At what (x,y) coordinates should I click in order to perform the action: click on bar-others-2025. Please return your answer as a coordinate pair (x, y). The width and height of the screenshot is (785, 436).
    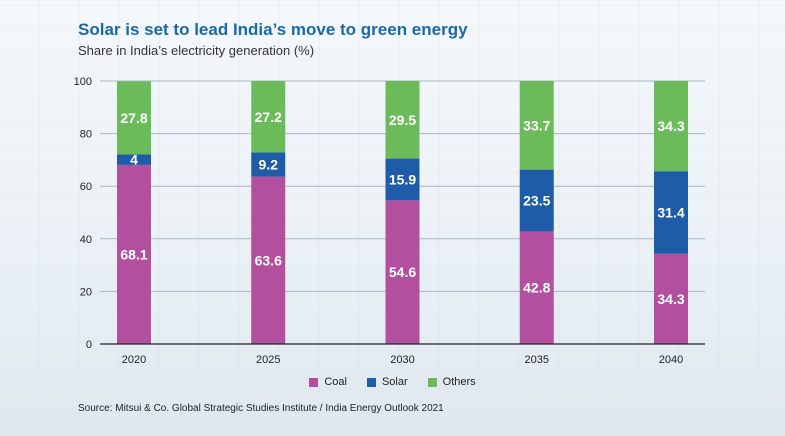
    Looking at the image, I should click on (268, 117).